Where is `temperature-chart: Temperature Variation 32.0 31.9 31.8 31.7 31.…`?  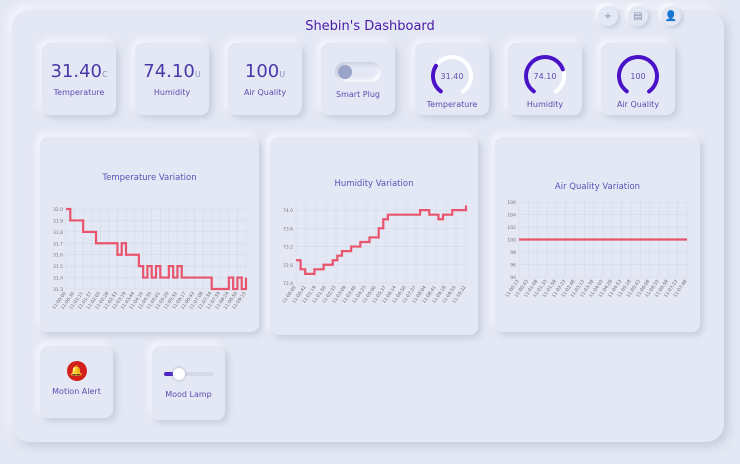
temperature-chart: Temperature Variation 32.0 31.9 31.8 31.7 31.… is located at coordinates (149, 234).